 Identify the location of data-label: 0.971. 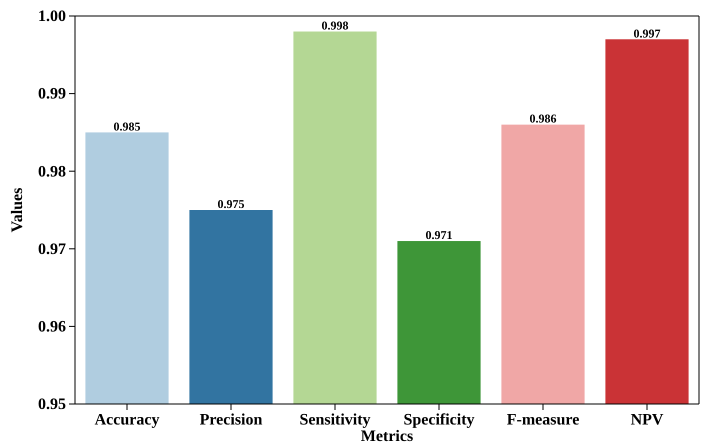
(439, 235).